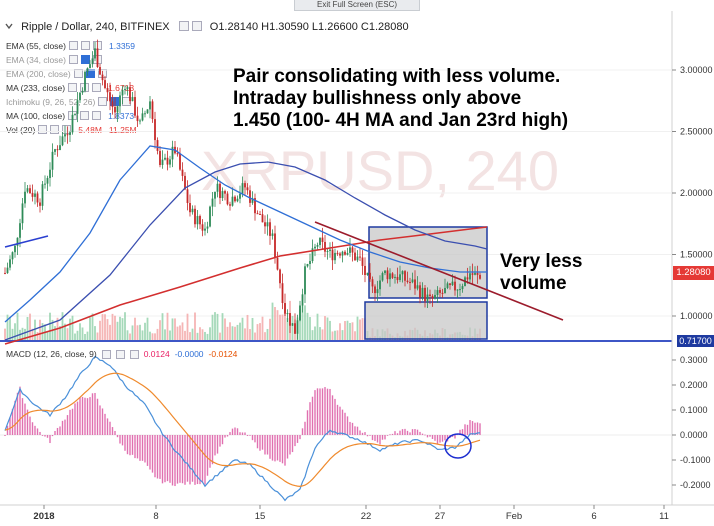  What do you see at coordinates (691, 422) in the screenshot?
I see `macd-axis: 0.3000 0.2000 0.1000 0.0000 -0.1000 -0.2000` at bounding box center [691, 422].